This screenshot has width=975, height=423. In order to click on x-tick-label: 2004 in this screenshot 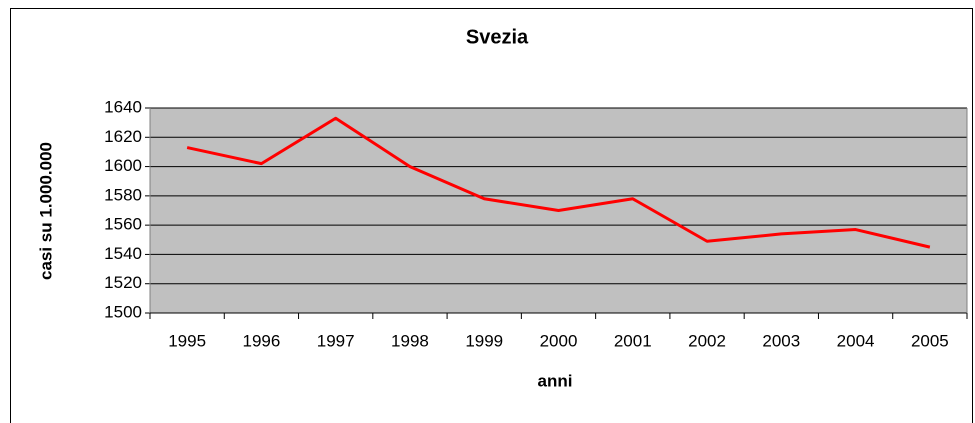, I will do `click(856, 340)`.